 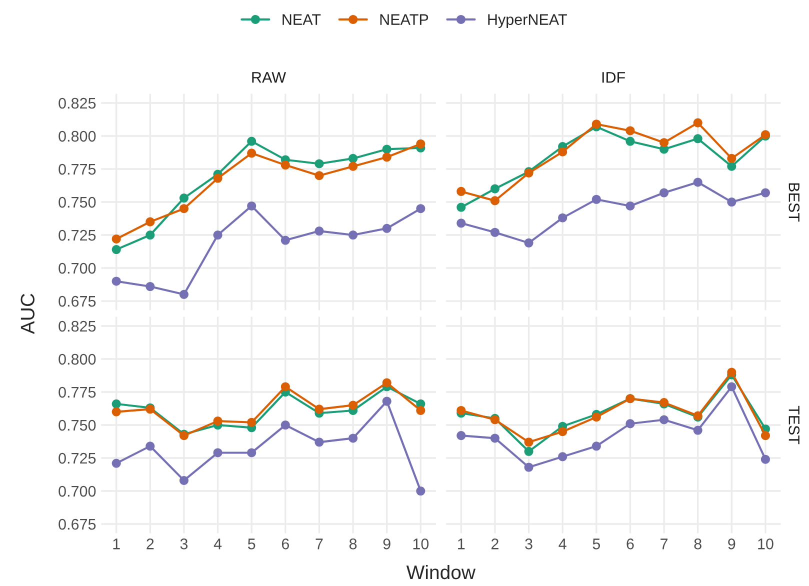 What do you see at coordinates (285, 544) in the screenshot?
I see `x-tick-label: 6` at bounding box center [285, 544].